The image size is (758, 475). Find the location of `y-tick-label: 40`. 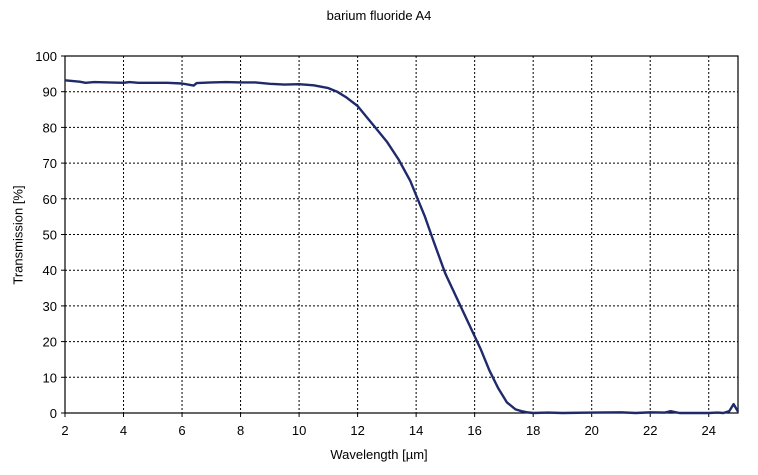

y-tick-label: 40 is located at coordinates (50, 270).